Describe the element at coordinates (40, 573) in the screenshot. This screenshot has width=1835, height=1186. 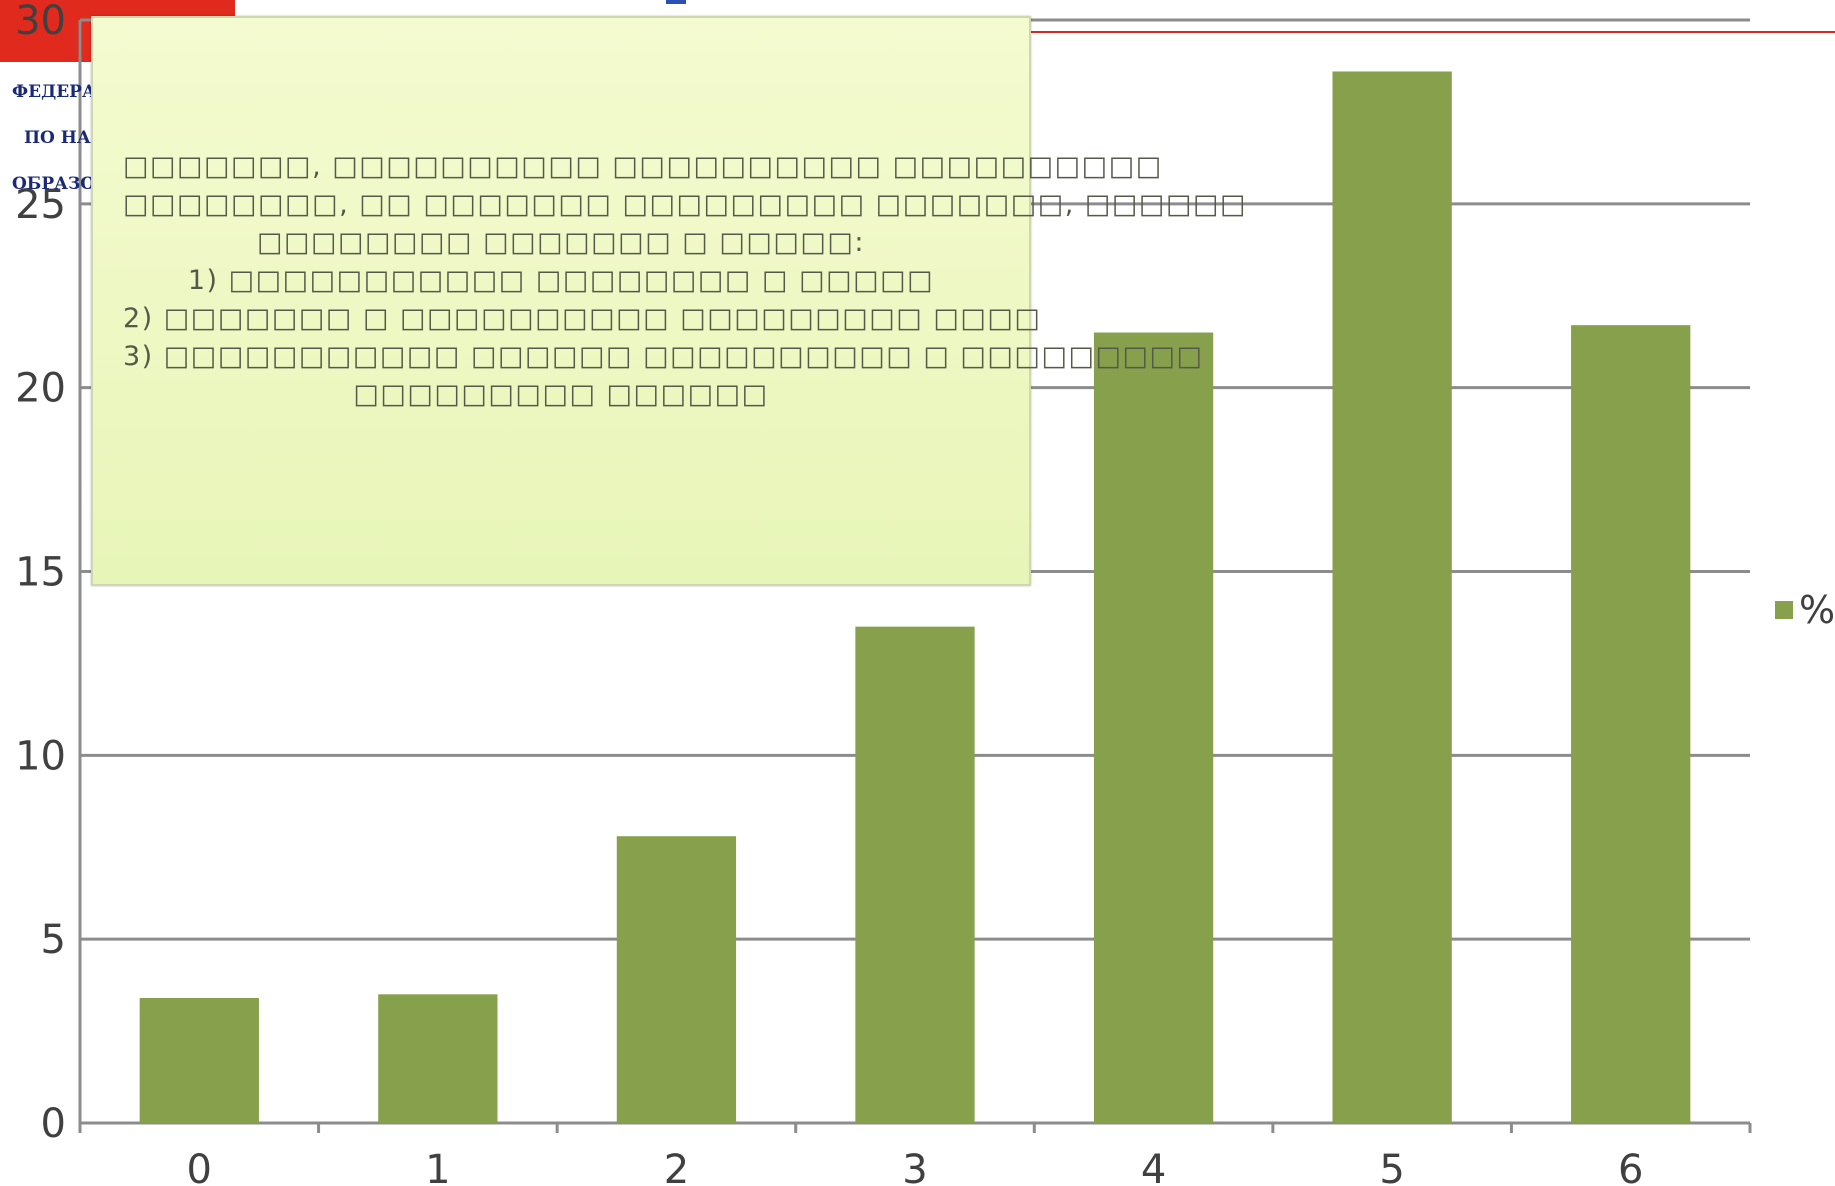
I see `y-tick-label: 15` at that location.